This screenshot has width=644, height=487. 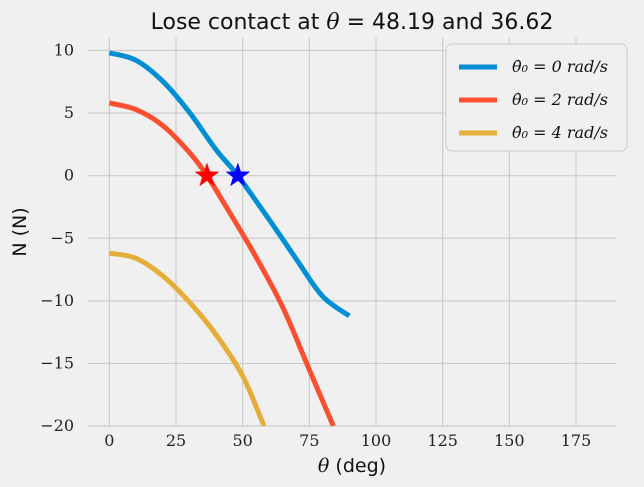 I want to click on y-tick-label: −10, so click(x=57, y=300).